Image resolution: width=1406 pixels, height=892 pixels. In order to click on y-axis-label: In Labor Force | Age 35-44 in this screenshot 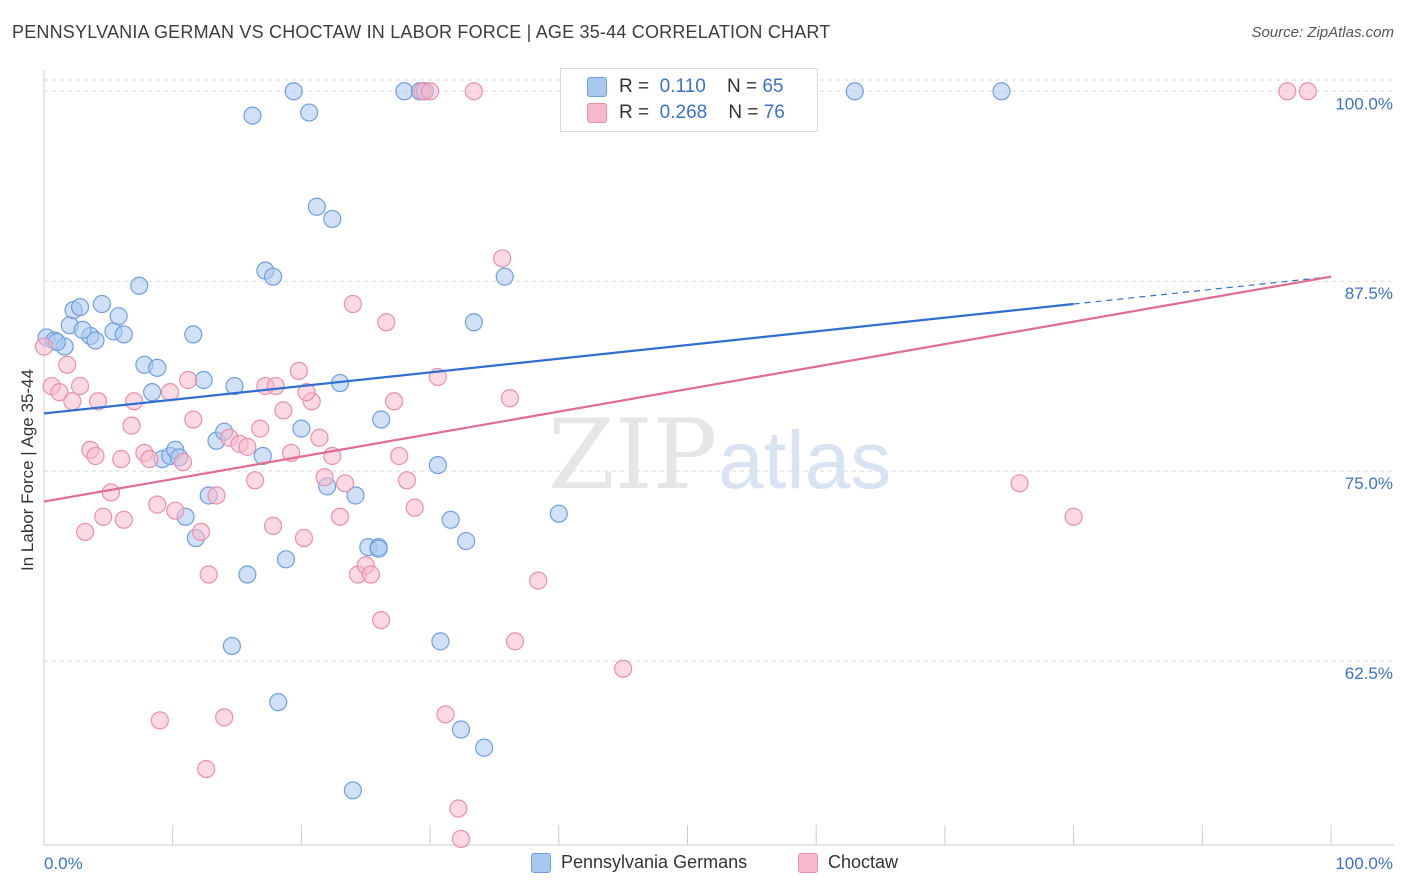, I will do `click(27, 470)`.